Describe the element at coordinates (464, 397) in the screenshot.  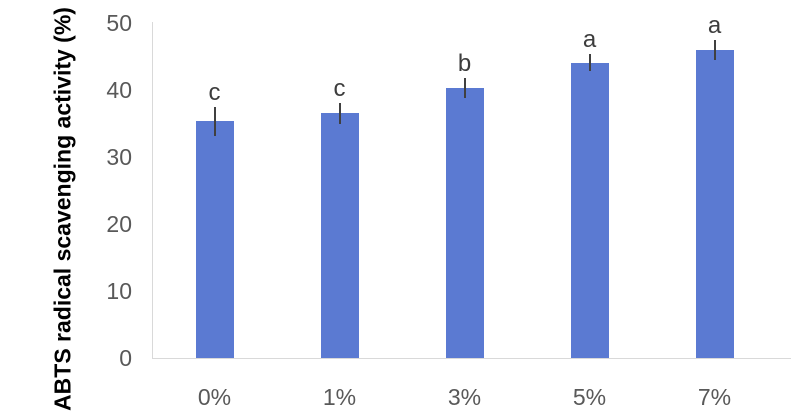
I see `x-tick-label-3%: 3%` at that location.